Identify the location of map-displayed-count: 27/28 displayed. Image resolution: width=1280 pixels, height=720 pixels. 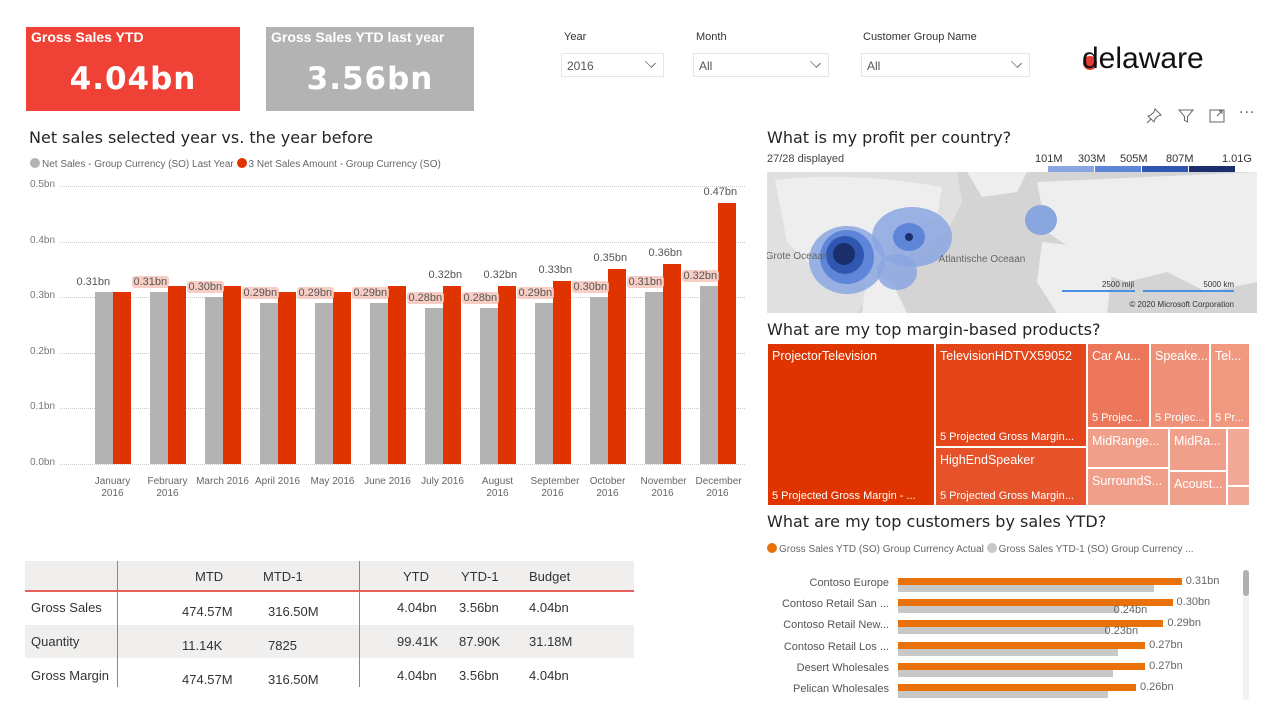
(806, 159).